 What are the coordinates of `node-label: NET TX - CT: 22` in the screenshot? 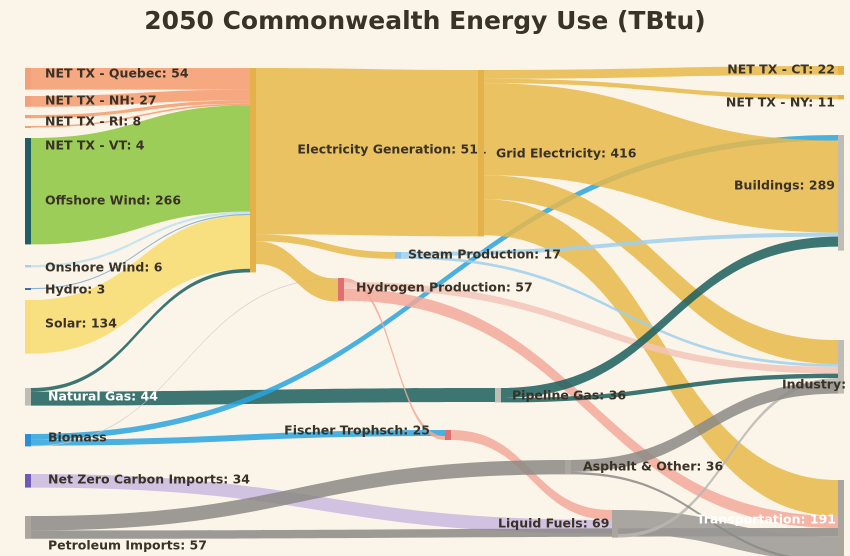 It's located at (781, 69).